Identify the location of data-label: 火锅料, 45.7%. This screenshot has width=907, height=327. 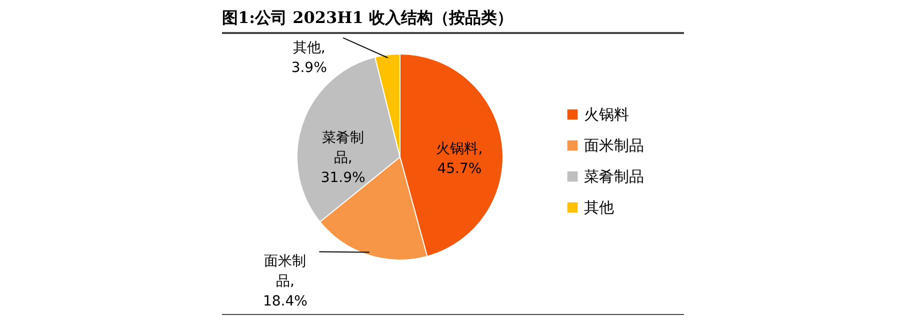
(459, 159).